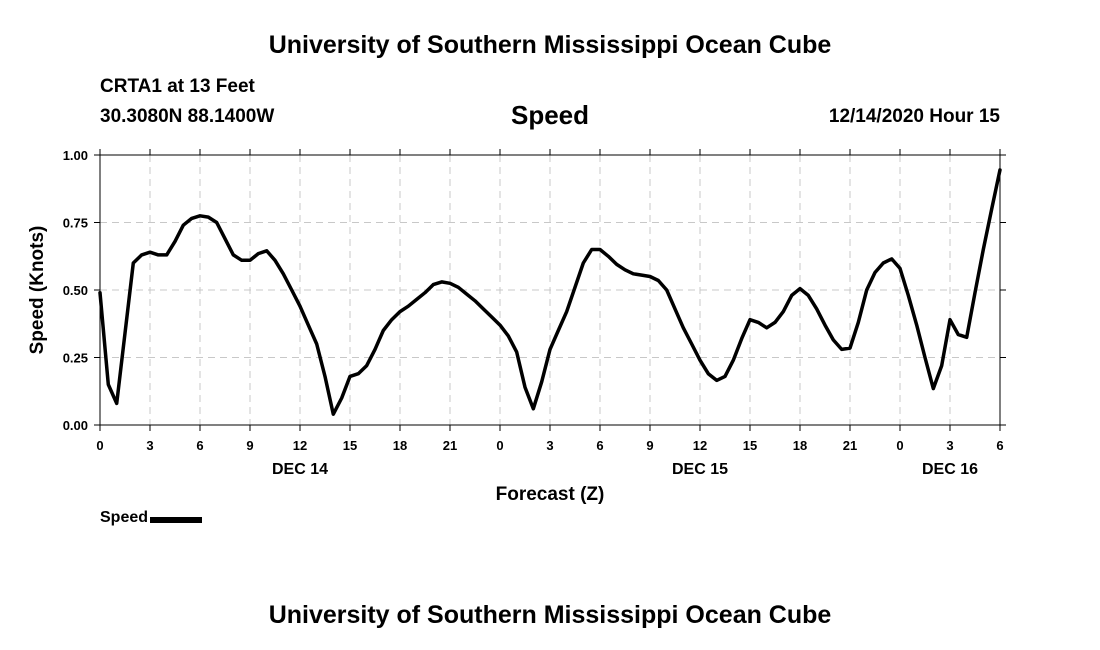  Describe the element at coordinates (75, 155) in the screenshot. I see `y-tick-label: 1.00` at that location.